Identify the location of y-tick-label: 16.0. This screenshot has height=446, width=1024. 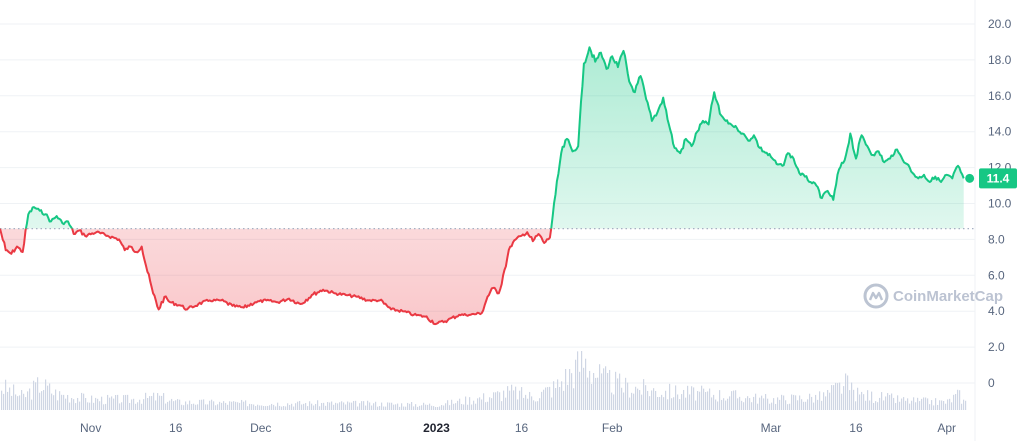
(1000, 96).